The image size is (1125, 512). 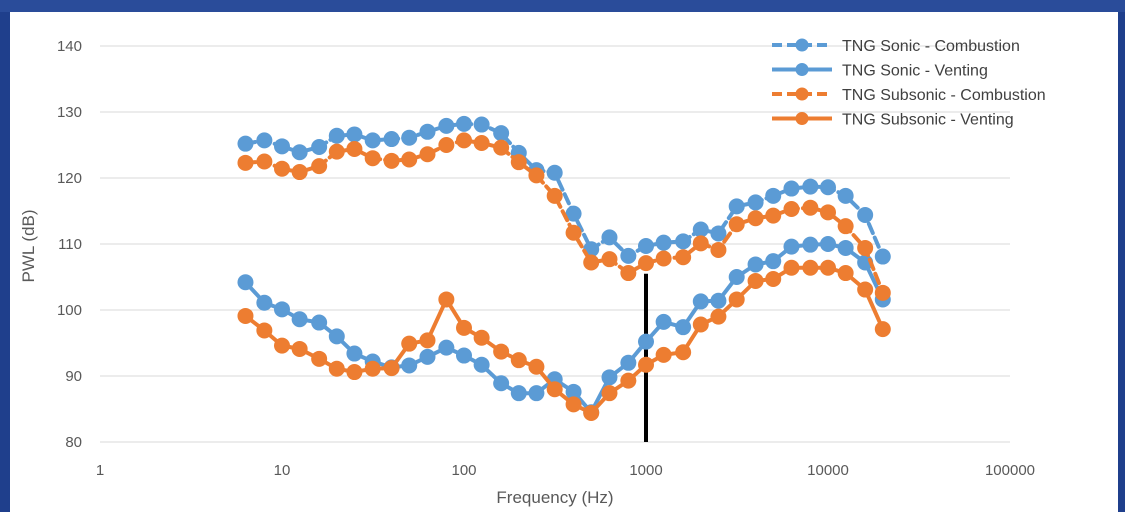 What do you see at coordinates (931, 46) in the screenshot?
I see `legend-label-0: TNG Sonic - Combustion` at bounding box center [931, 46].